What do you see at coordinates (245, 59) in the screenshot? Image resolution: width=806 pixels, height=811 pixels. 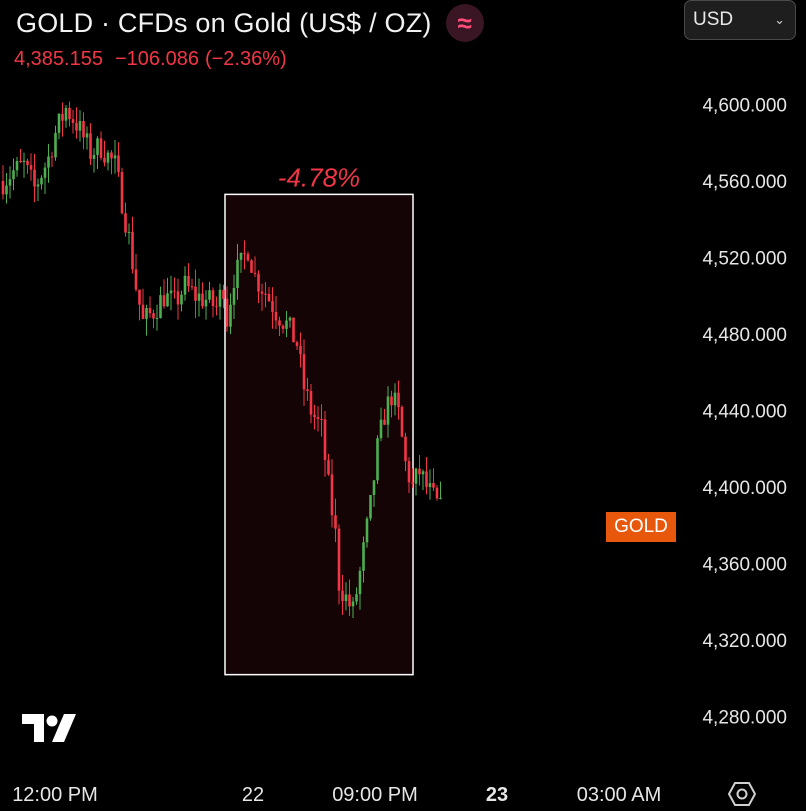 I see `price-change-percent: (−2.36%)` at bounding box center [245, 59].